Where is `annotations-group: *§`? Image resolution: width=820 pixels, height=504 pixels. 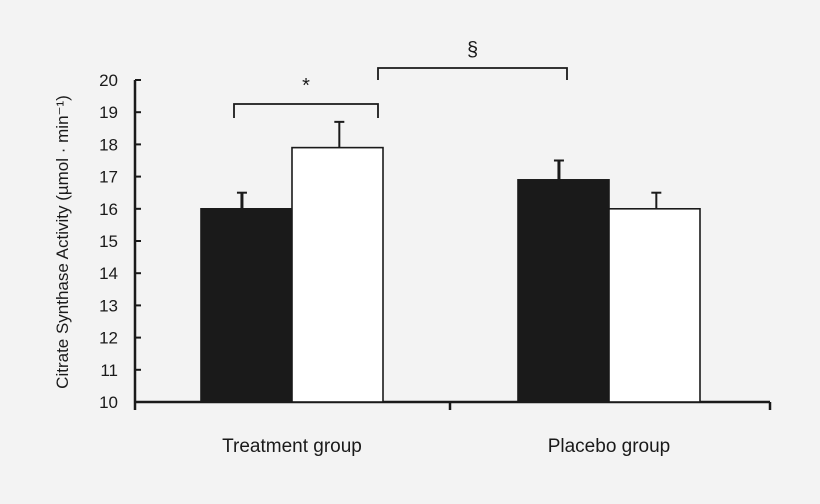
annotations-group: *§ is located at coordinates (400, 78).